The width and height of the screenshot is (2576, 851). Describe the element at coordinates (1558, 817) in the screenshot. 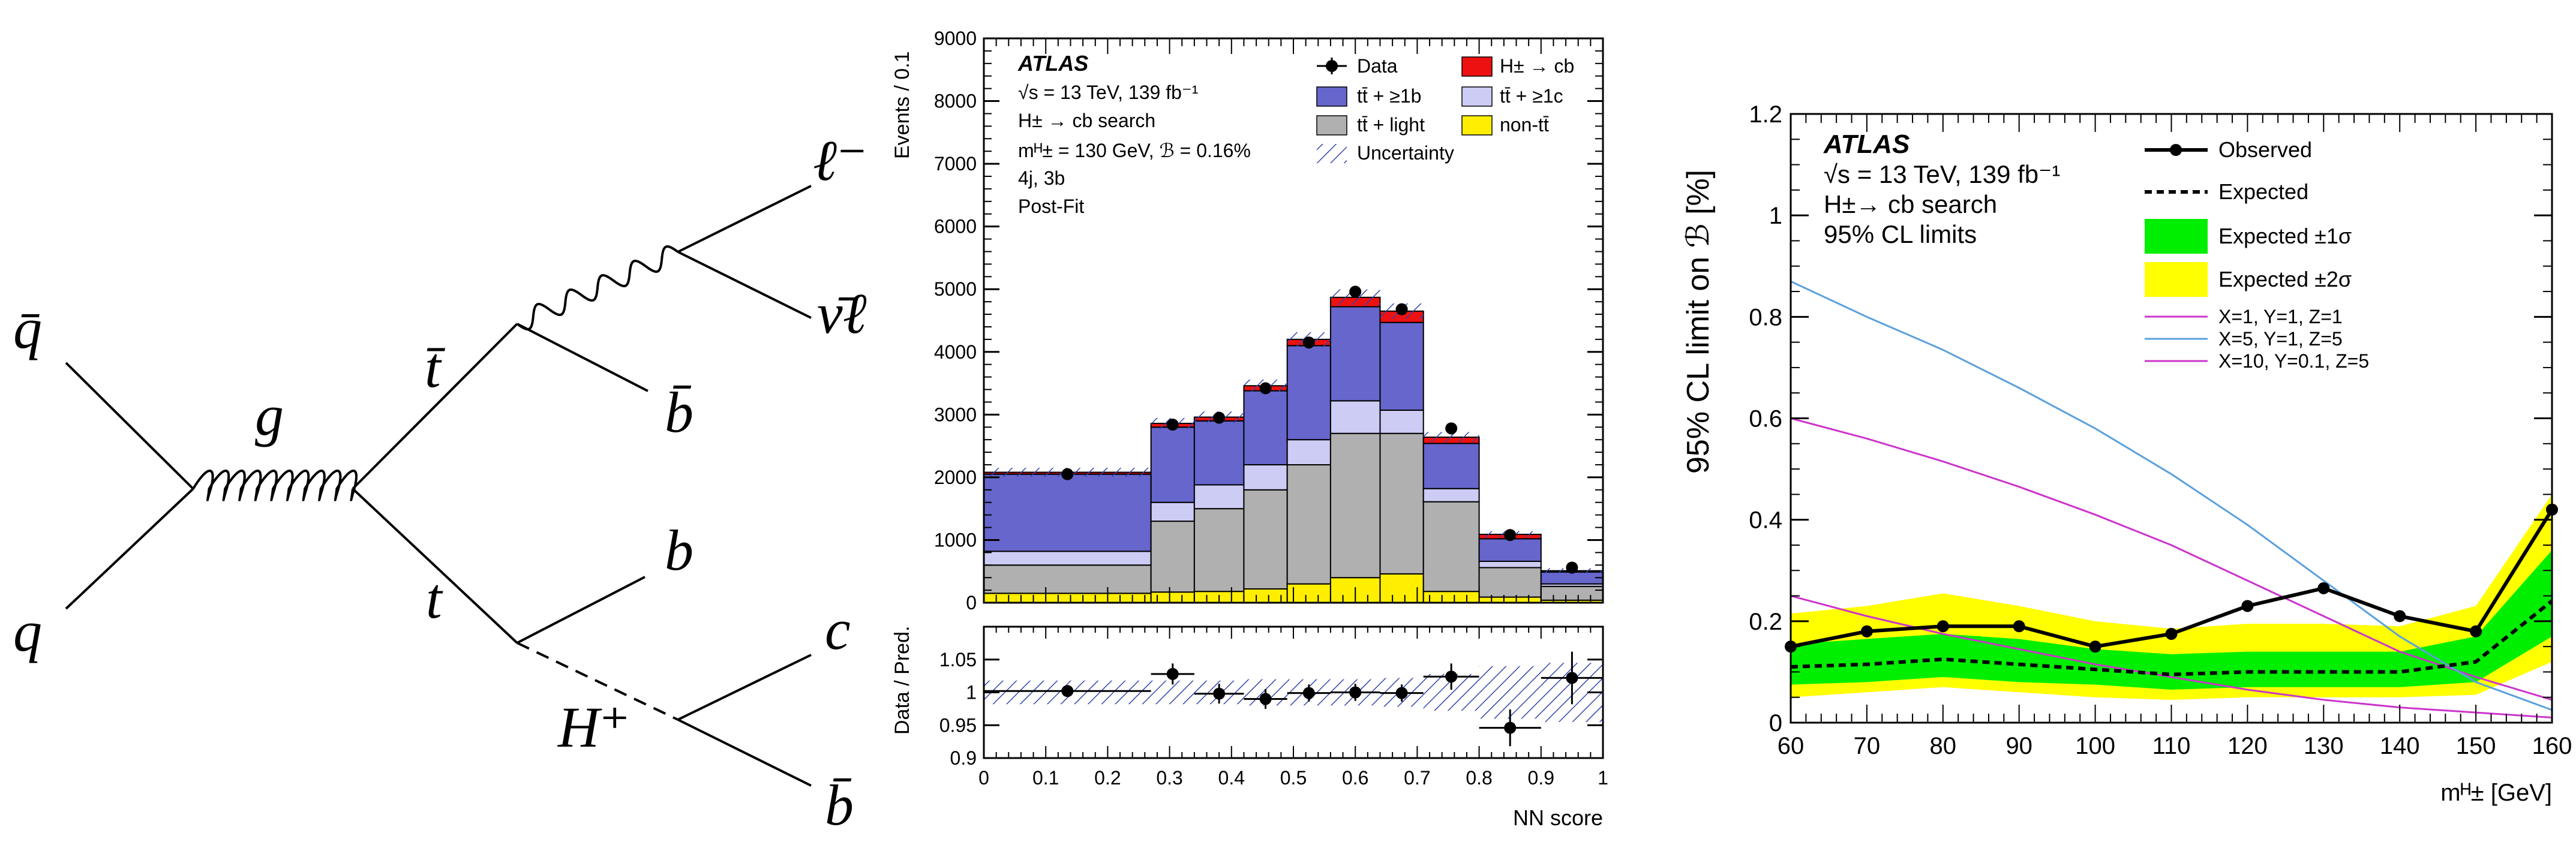

I see `x-axis-label-nn: NN score` at that location.